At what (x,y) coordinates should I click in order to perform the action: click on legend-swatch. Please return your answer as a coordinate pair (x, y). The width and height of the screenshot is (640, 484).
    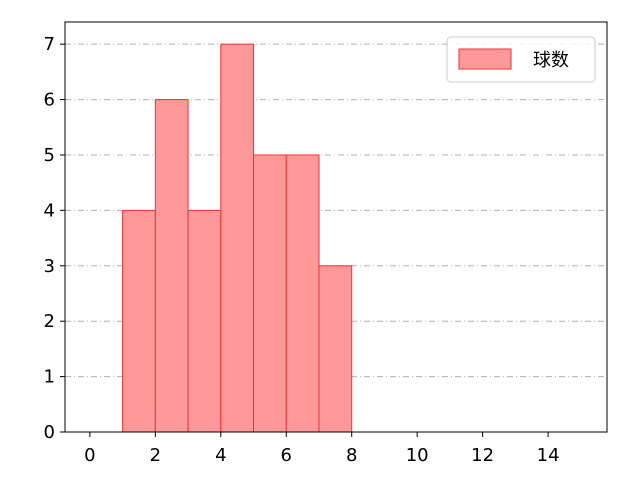
    Looking at the image, I should click on (485, 59).